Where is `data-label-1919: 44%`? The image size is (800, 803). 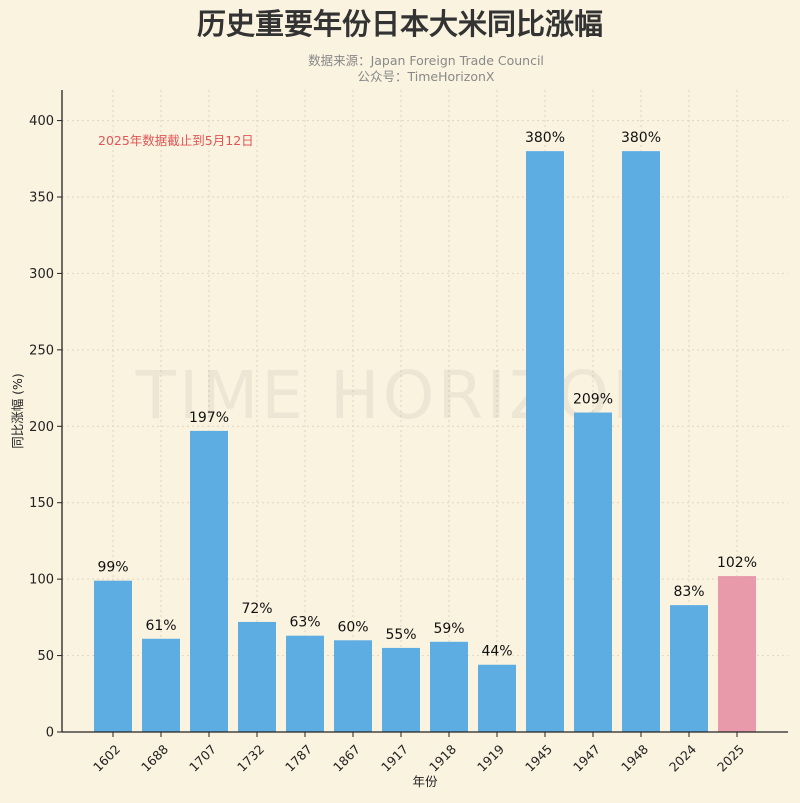
data-label-1919: 44% is located at coordinates (496, 652).